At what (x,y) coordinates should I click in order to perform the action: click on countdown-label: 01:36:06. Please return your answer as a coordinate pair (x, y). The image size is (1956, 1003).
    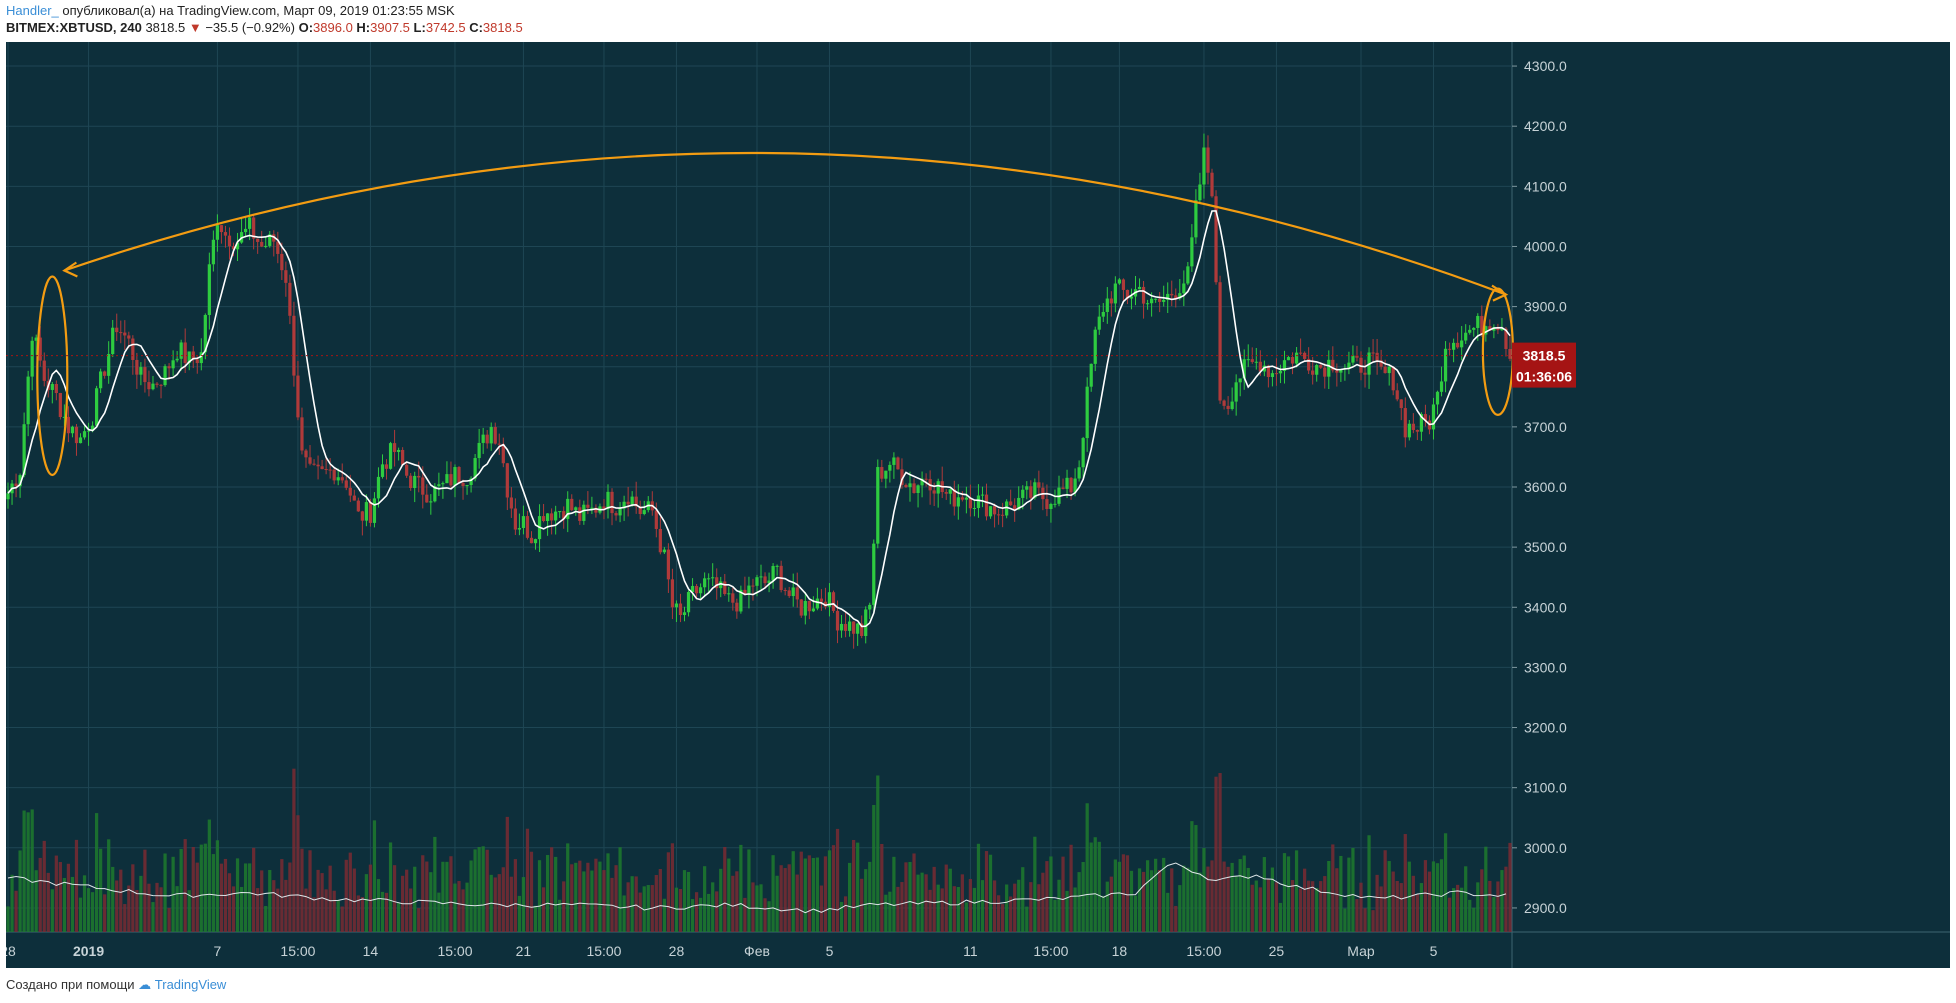
    Looking at the image, I should click on (1544, 377).